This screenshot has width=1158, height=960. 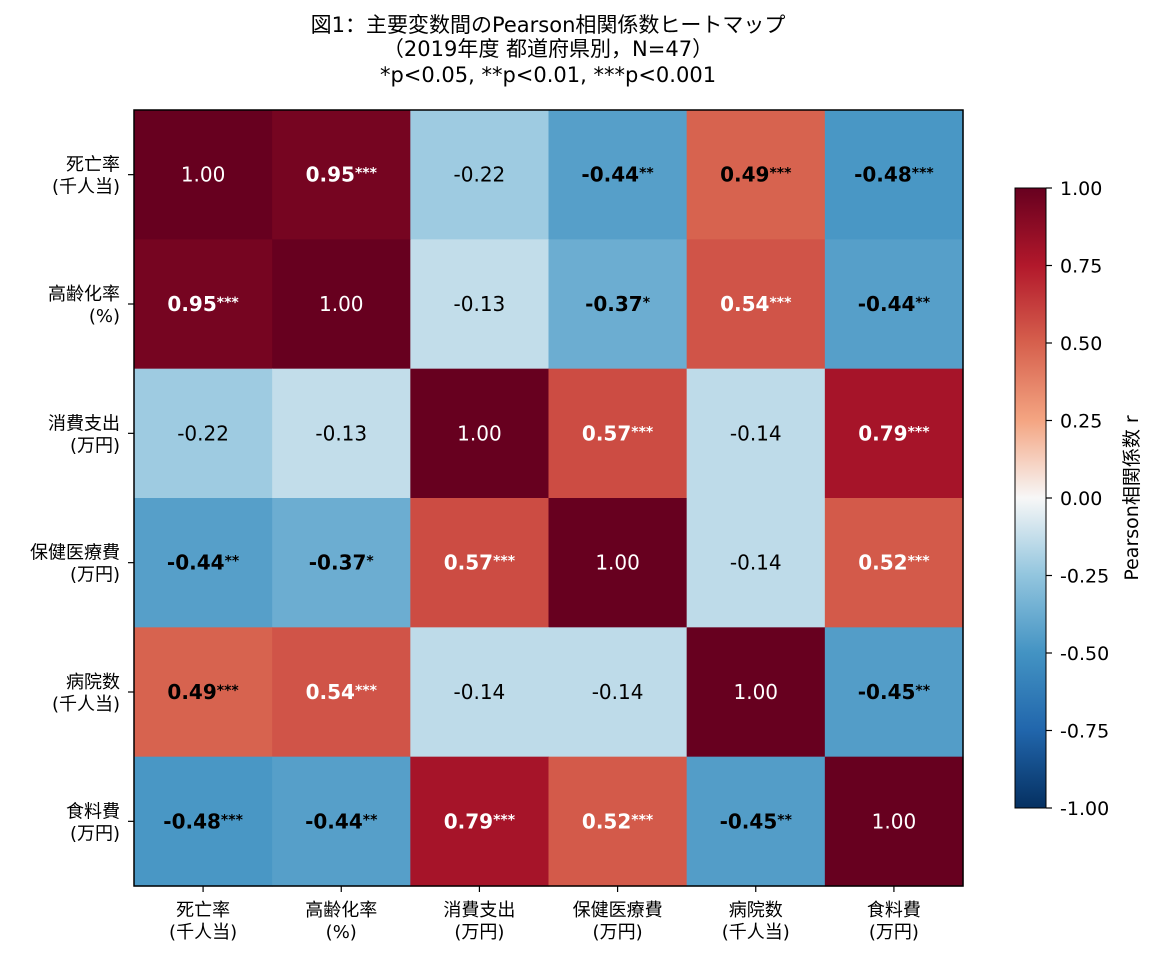 I want to click on colorbar-gradient, so click(x=1030, y=498).